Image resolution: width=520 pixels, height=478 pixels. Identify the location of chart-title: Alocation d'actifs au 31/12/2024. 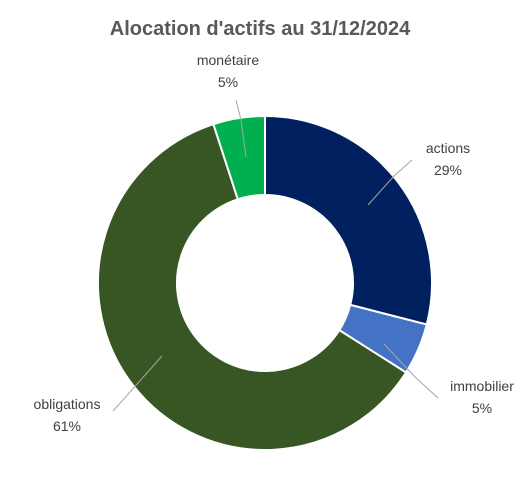
(260, 29).